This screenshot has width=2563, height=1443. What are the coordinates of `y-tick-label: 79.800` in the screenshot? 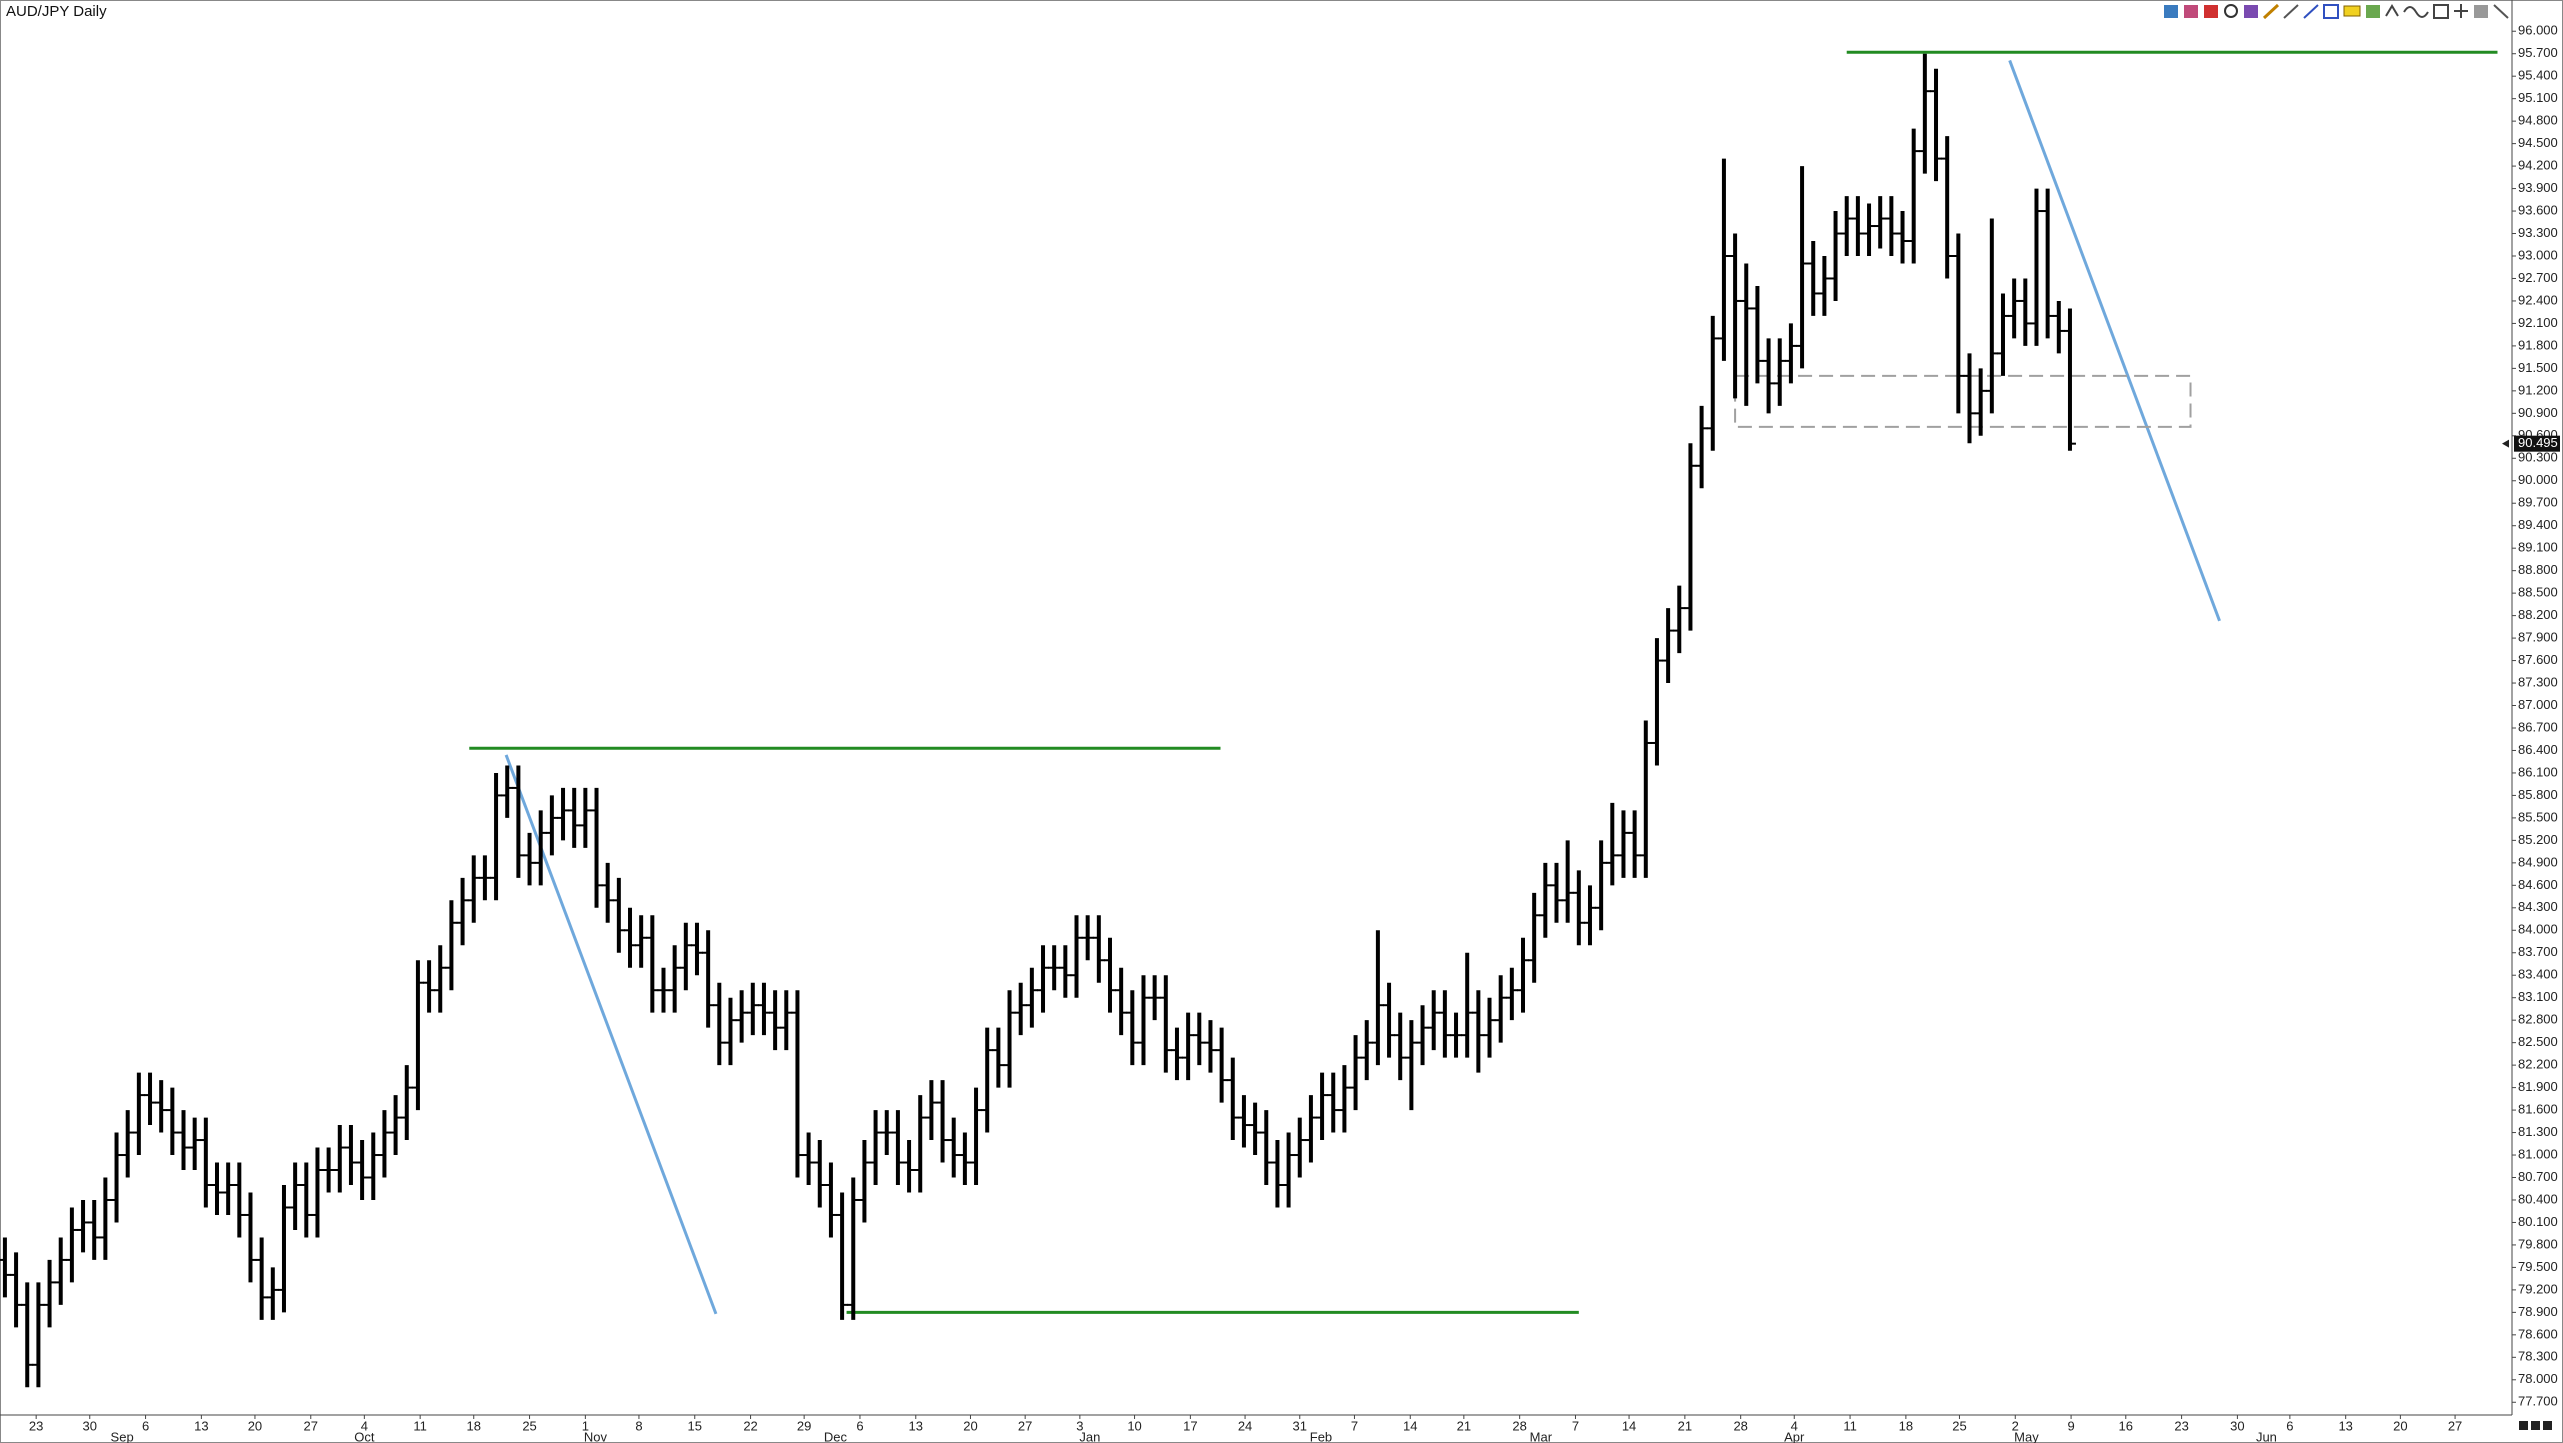 It's located at (2538, 1243).